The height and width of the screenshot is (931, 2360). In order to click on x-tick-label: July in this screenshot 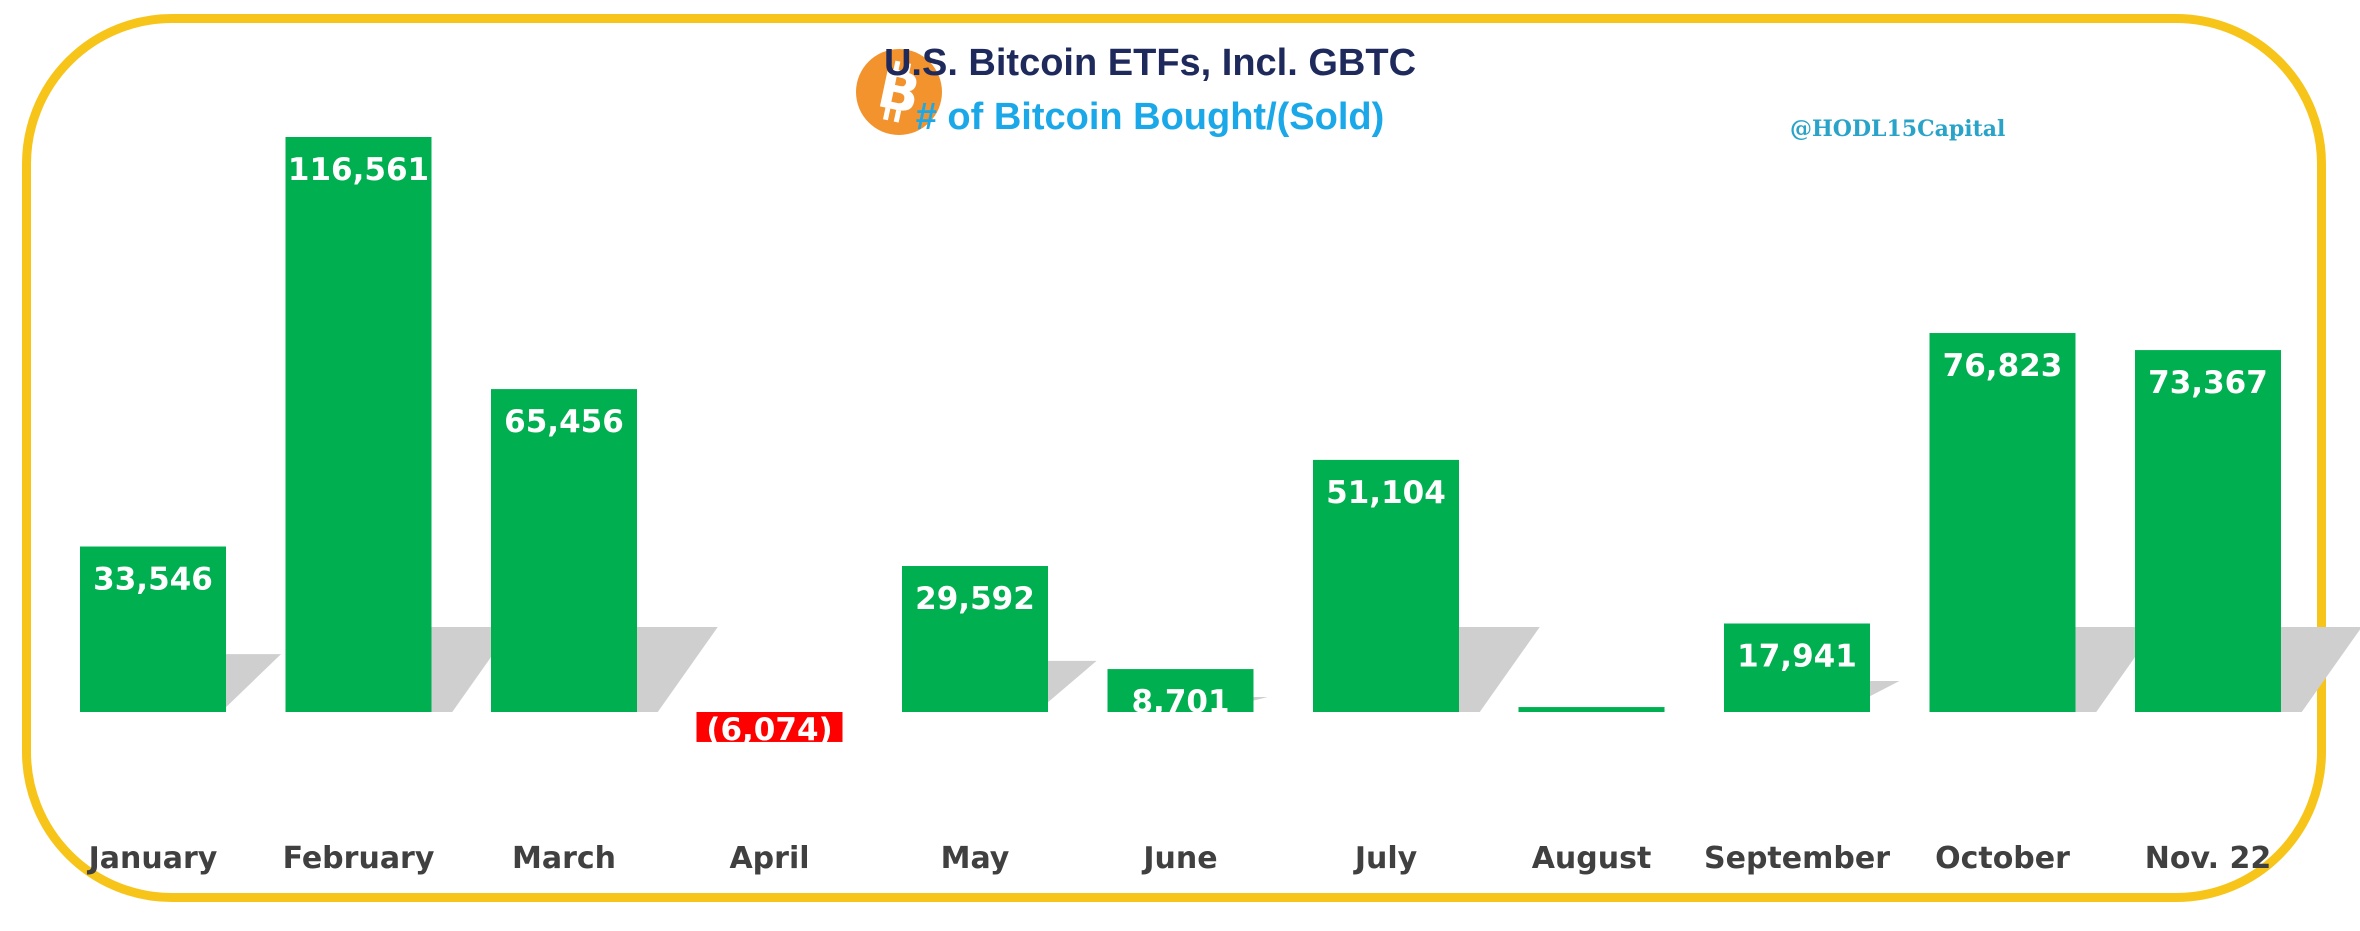, I will do `click(1385, 858)`.